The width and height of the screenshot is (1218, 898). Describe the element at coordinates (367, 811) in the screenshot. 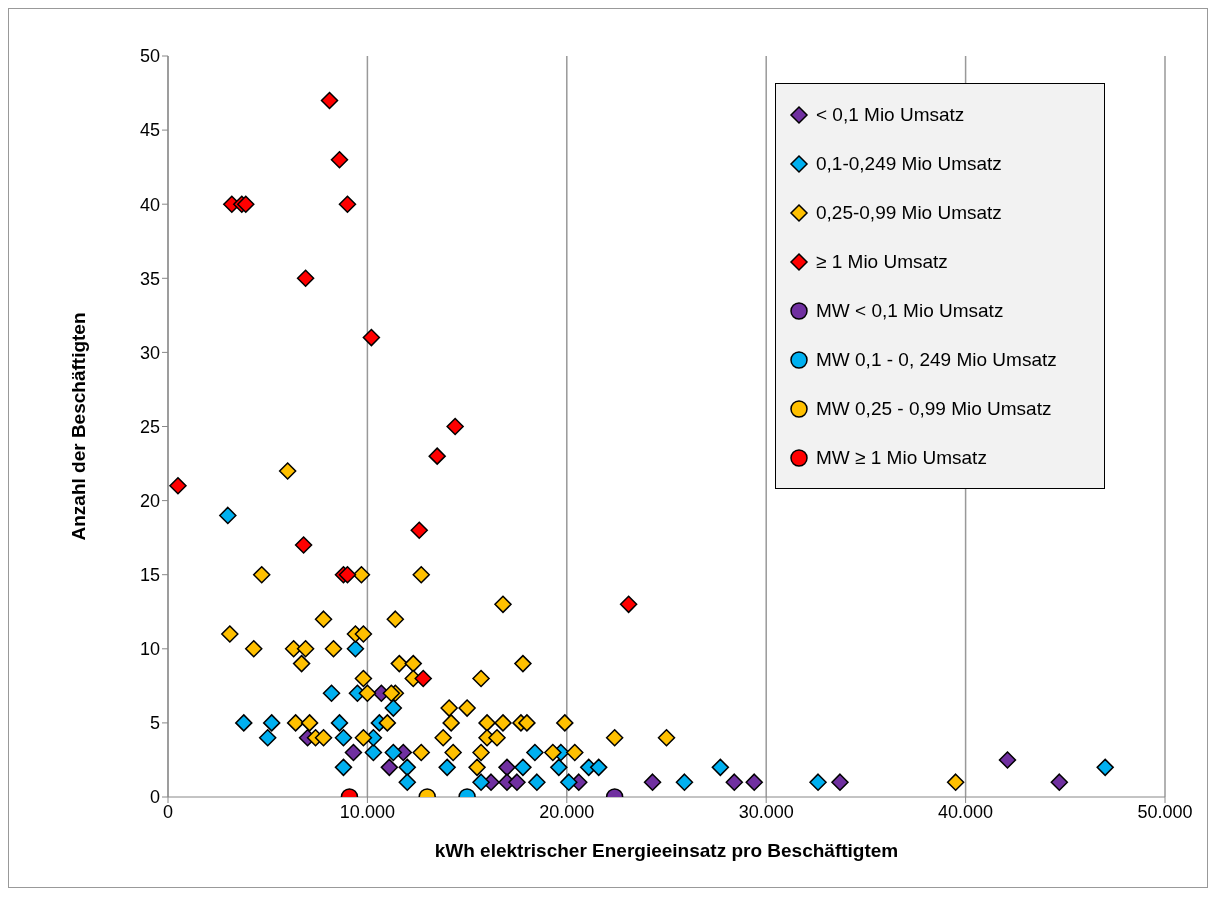

I see `x-tick-label: 10.000` at that location.